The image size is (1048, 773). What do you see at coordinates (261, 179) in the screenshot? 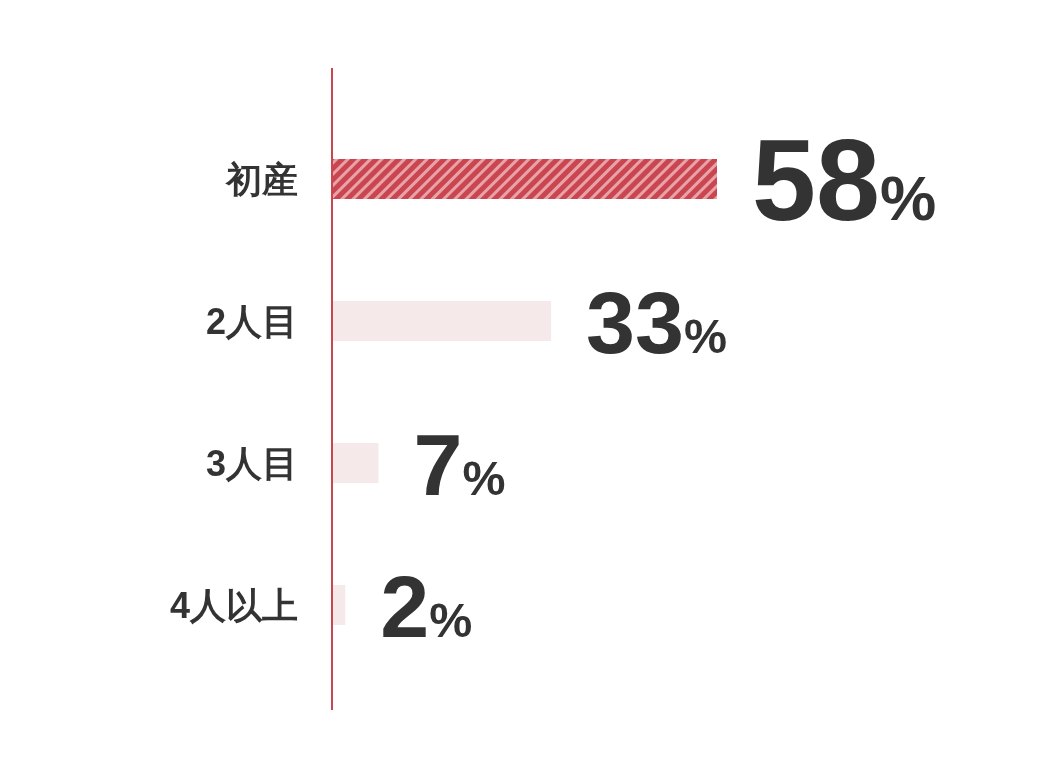
I see `y-tick-label: 初産` at bounding box center [261, 179].